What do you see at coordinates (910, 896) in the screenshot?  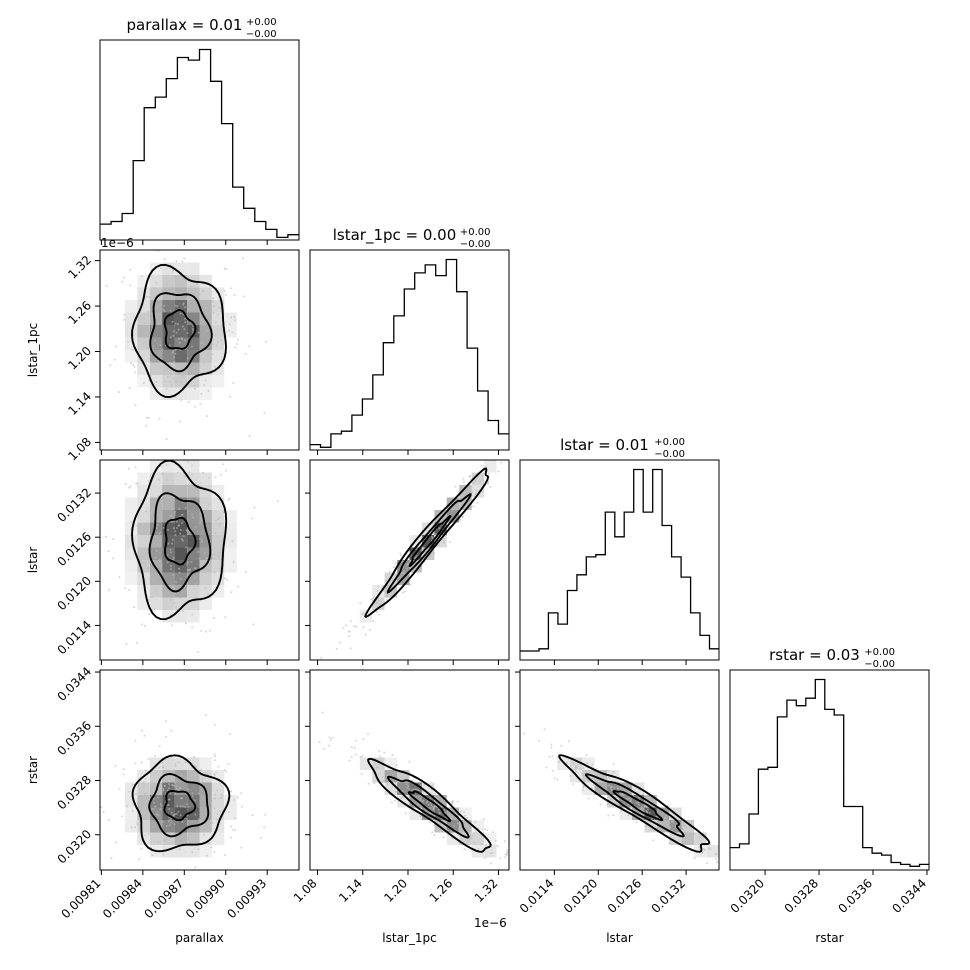 I see `x-tick-label-rstar: 0.0344` at bounding box center [910, 896].